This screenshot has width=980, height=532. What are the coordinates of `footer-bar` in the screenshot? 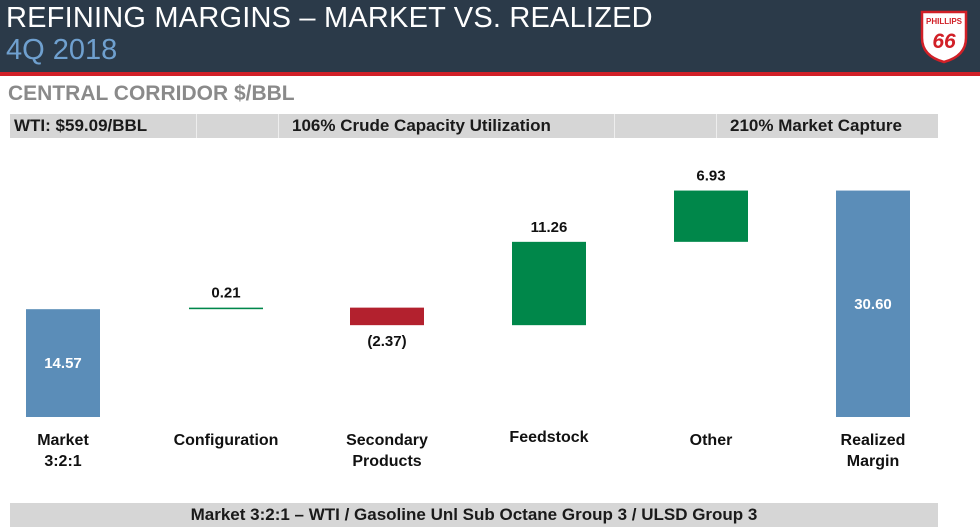 It's located at (474, 515).